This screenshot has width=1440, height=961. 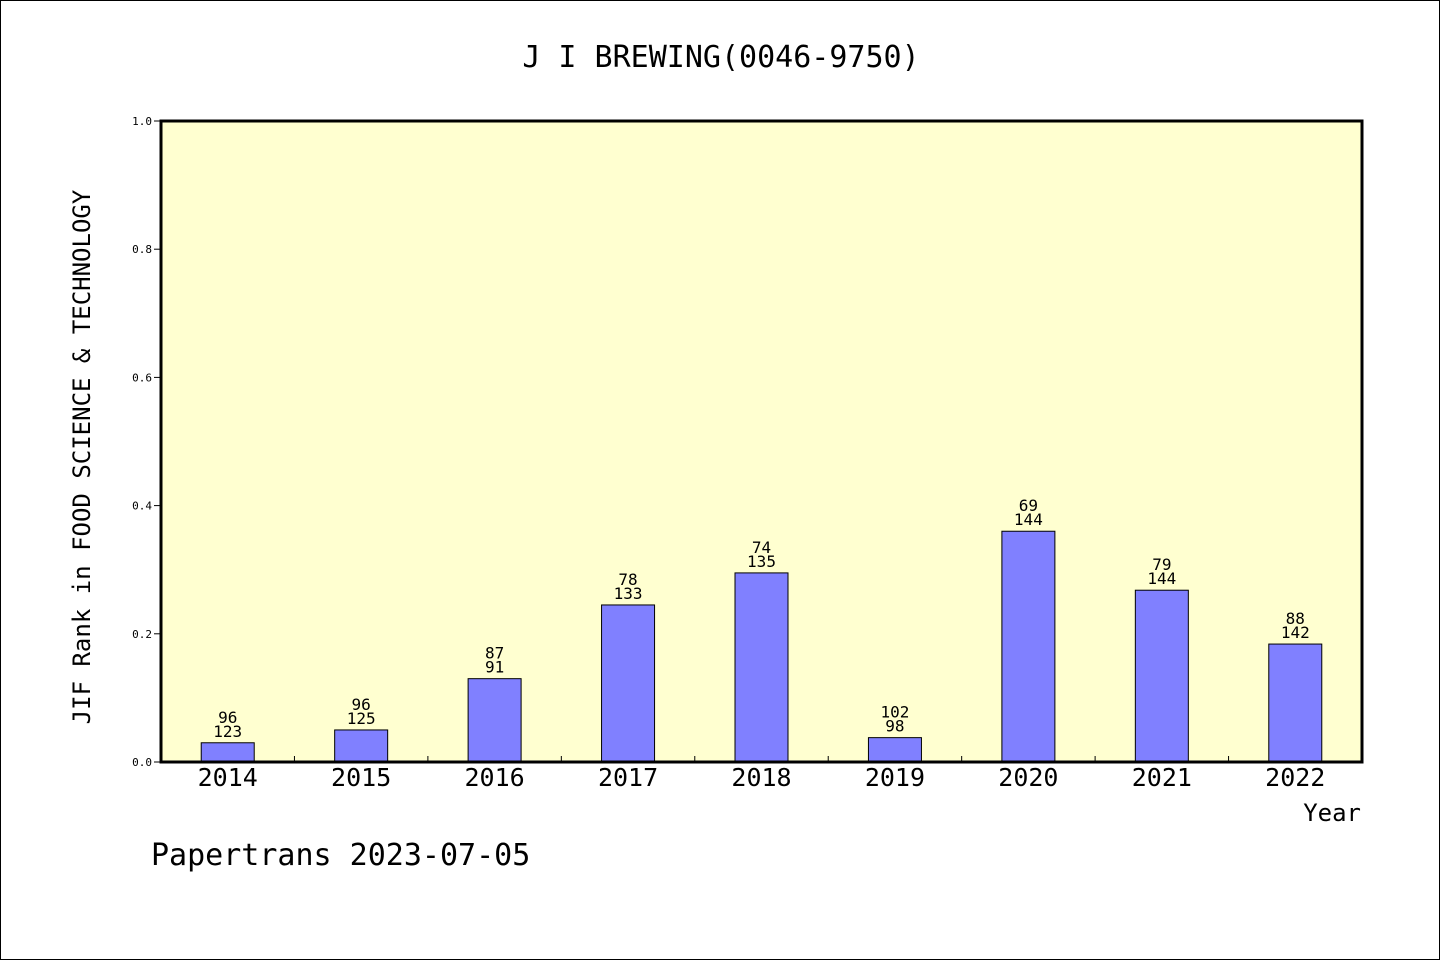 What do you see at coordinates (761, 777) in the screenshot?
I see `x-tick-label: 2018` at bounding box center [761, 777].